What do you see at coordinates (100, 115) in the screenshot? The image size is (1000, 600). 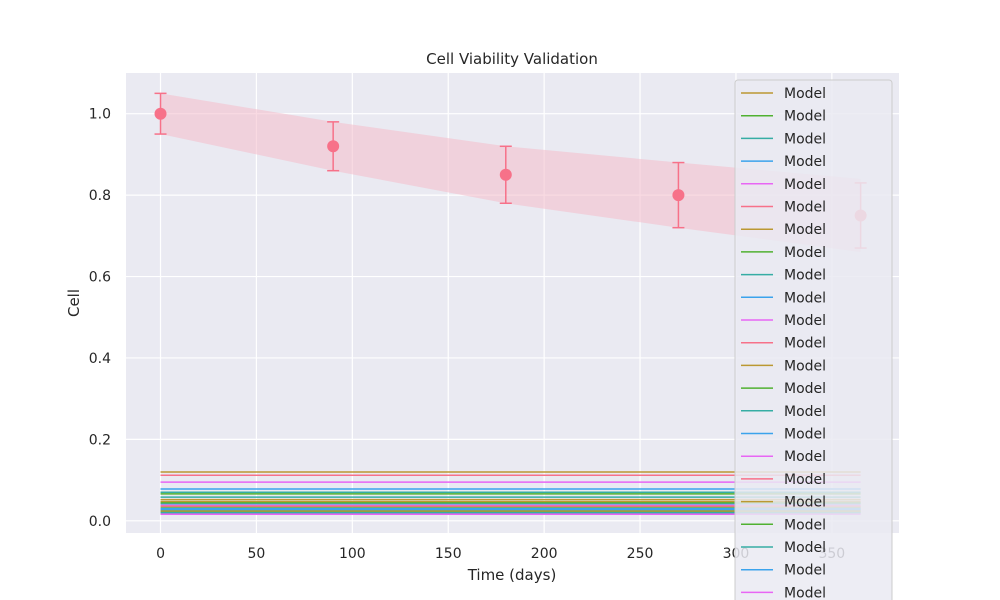 I see `y-tick-label: 1.0` at bounding box center [100, 115].